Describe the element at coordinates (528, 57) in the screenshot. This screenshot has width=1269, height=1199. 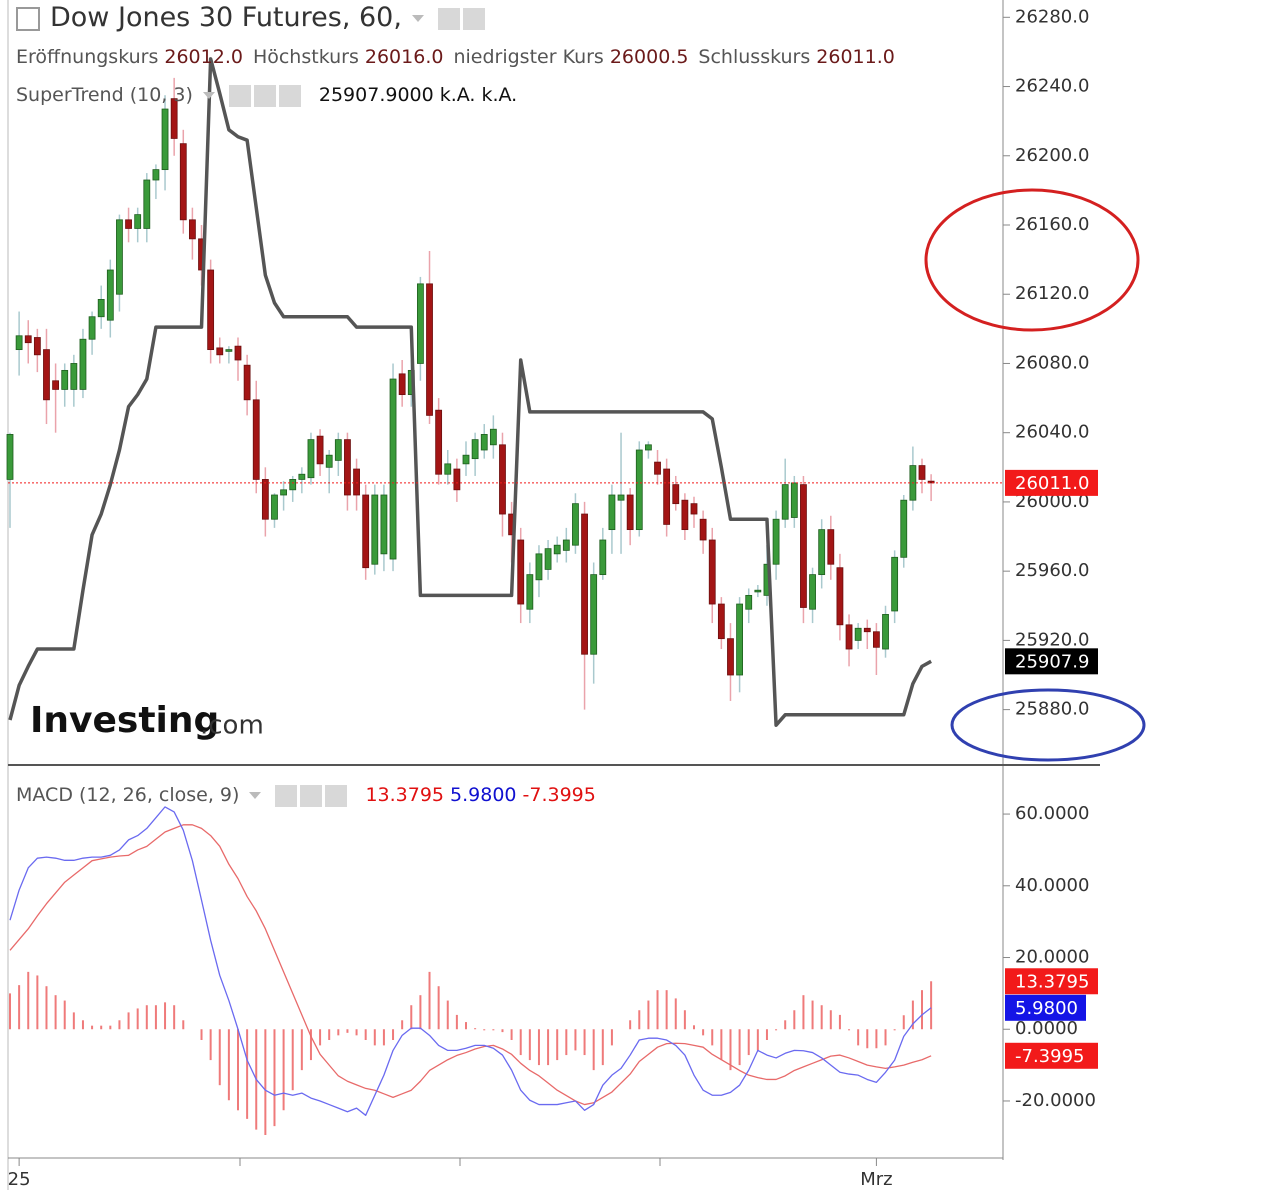
I see `legend-name: niedrigster Kurs` at that location.